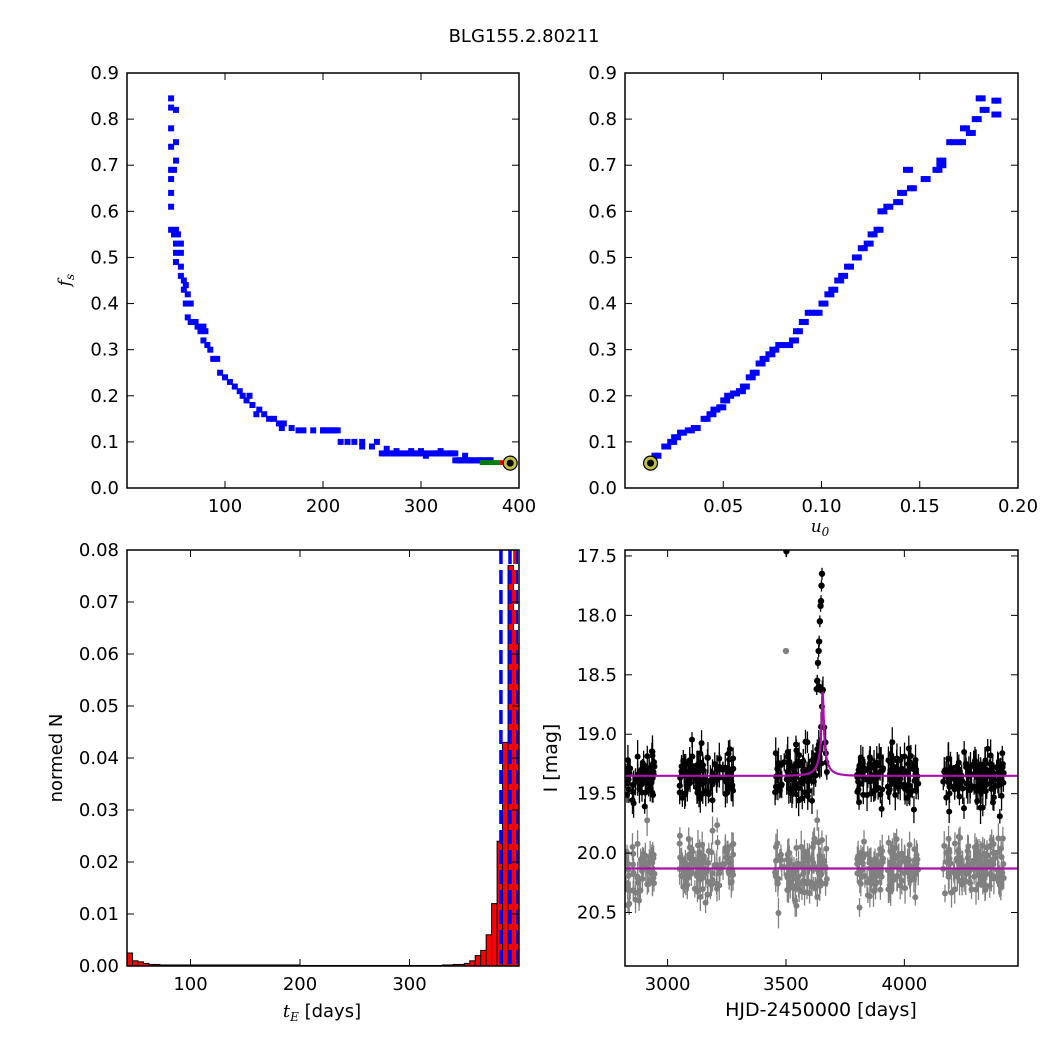 Image resolution: width=1050 pixels, height=1050 pixels. Describe the element at coordinates (602, 165) in the screenshot. I see `y-tick-label: 0.7` at that location.